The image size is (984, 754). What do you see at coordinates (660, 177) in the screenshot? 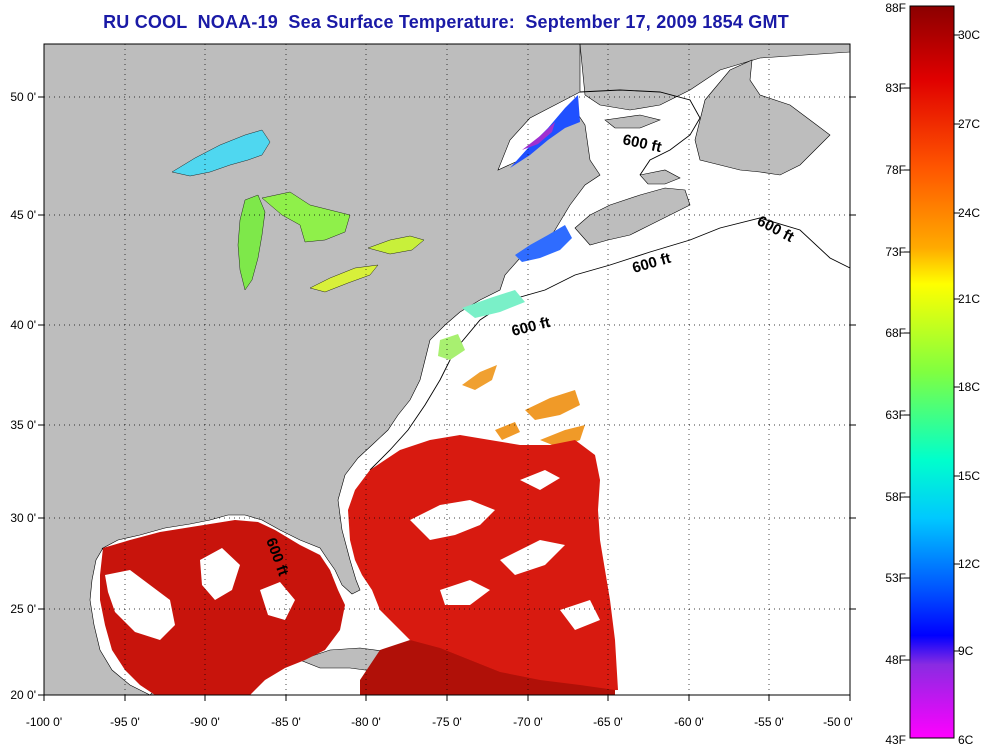
I see `pei-land` at bounding box center [660, 177].